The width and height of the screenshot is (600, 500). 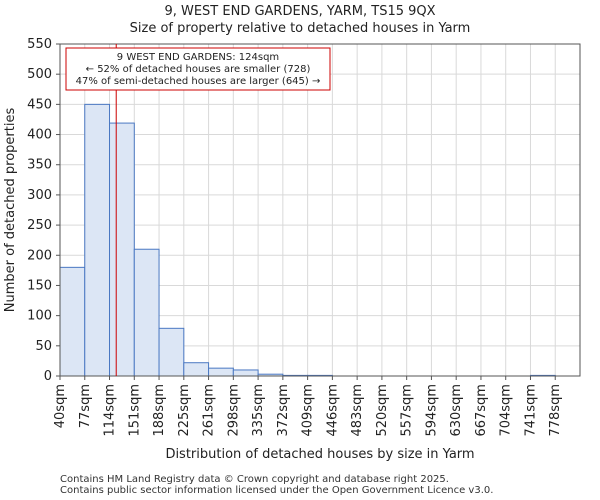 I want to click on annotation-line-1: 9 WEST END GARDENS: 124sqm, so click(x=198, y=57).